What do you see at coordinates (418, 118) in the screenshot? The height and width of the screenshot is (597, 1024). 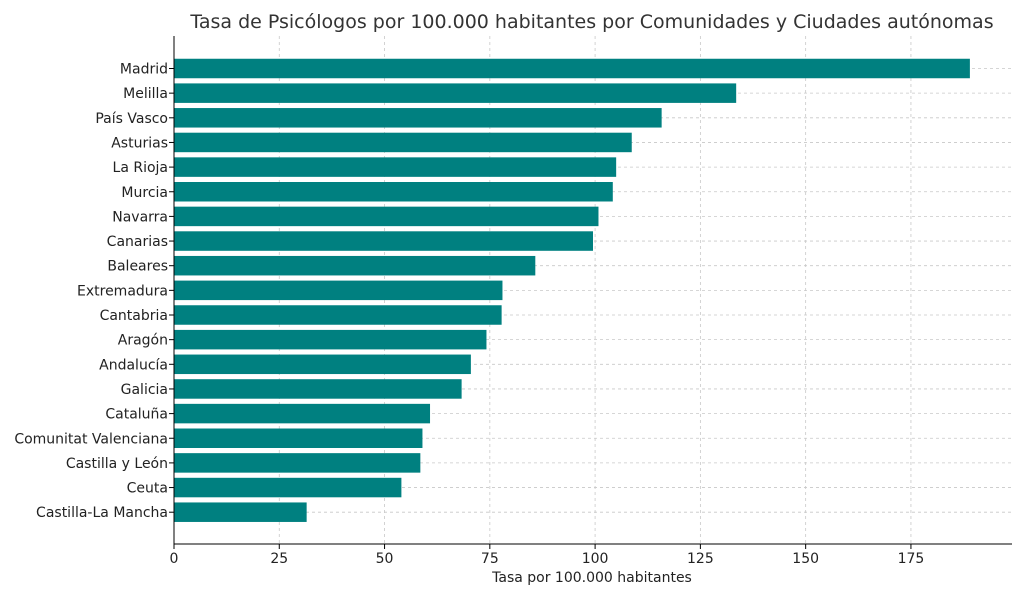 I see `bar-pa-s-vasco` at bounding box center [418, 118].